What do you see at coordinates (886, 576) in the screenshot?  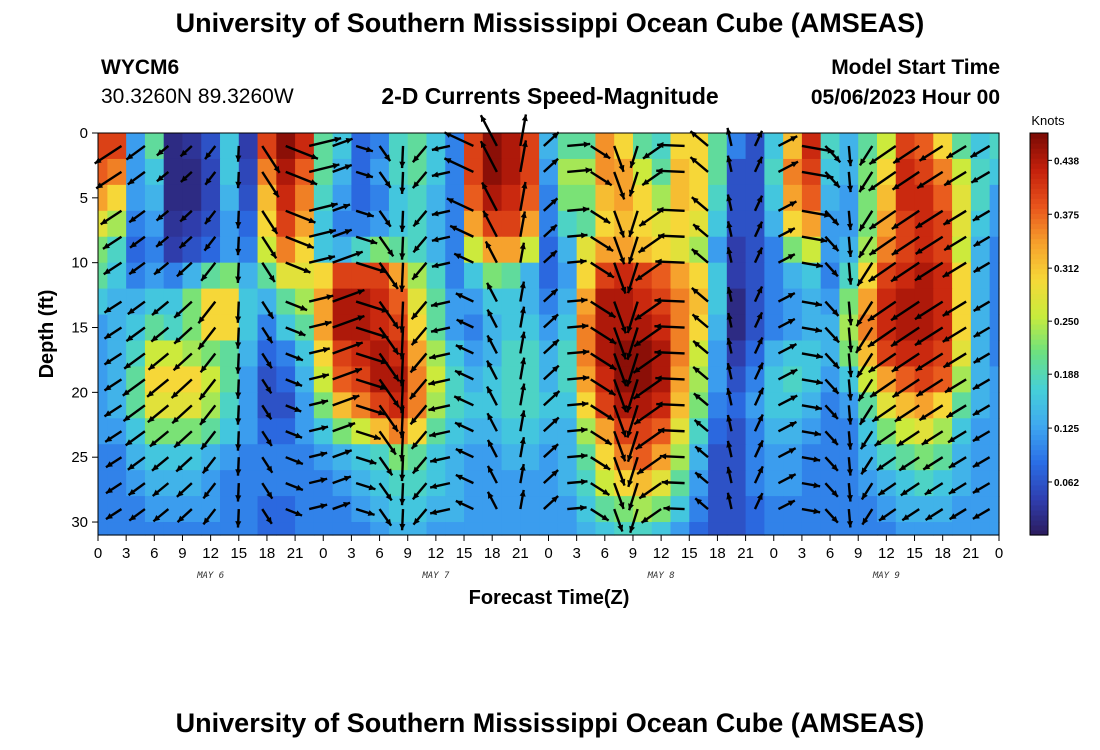 I see `day-label: MAY 9` at bounding box center [886, 576].